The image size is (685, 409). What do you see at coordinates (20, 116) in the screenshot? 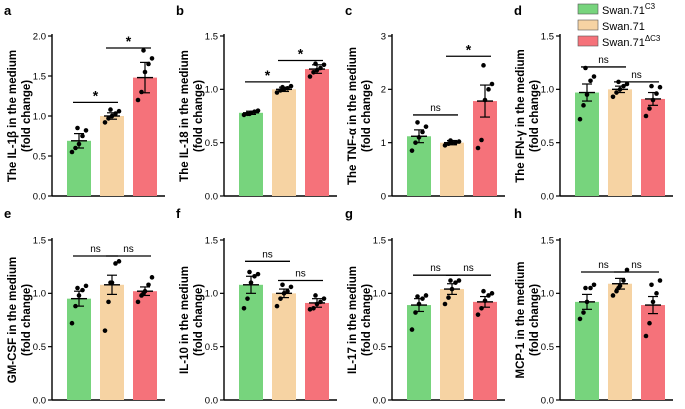
I see `y-axis-label: The IL-1β in the medium (fold change)` at bounding box center [20, 116].